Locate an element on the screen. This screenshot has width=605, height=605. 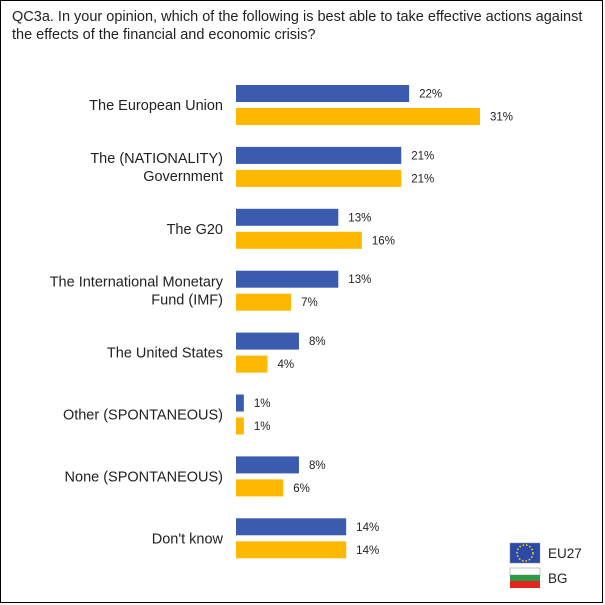
category-label: None (SPONTANEOUS) is located at coordinates (144, 477).